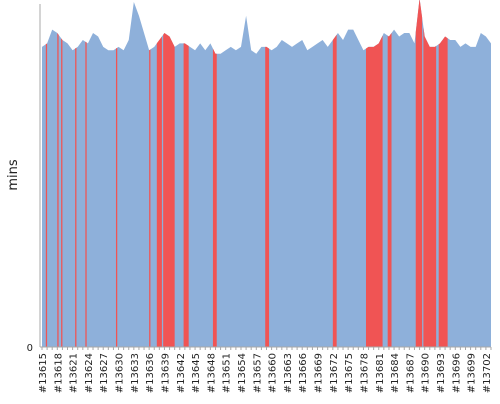  What do you see at coordinates (227, 373) in the screenshot?
I see `x-tick-label: #13651` at bounding box center [227, 373].